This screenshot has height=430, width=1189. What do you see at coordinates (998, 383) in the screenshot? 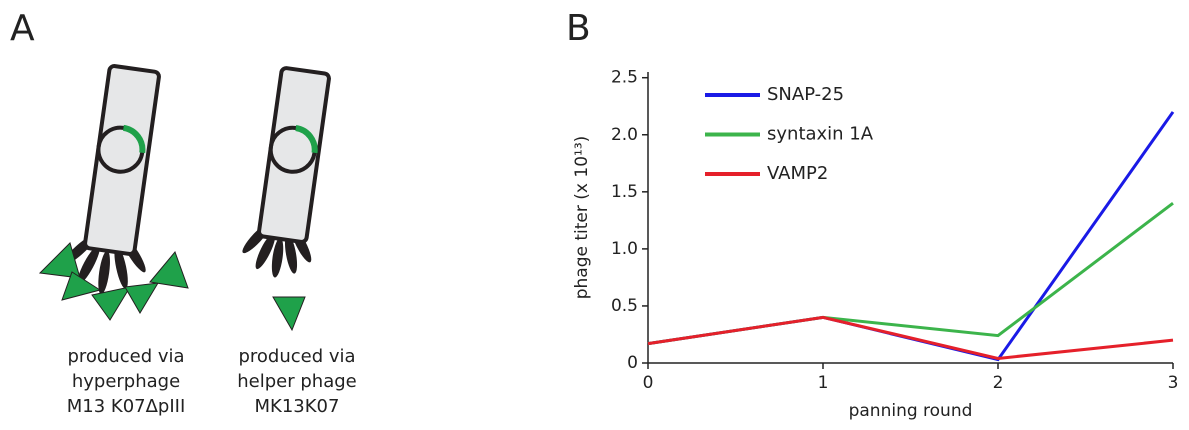
I see `x-tick-label: 2` at bounding box center [998, 383].